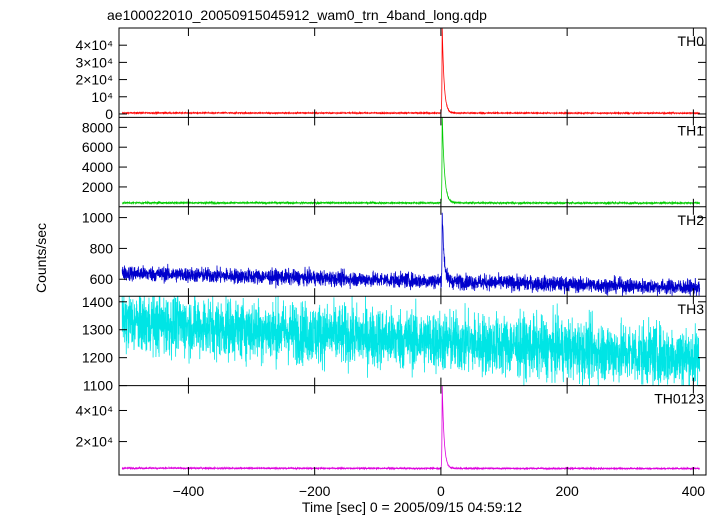 This screenshot has width=717, height=521. What do you see at coordinates (411, 161) in the screenshot?
I see `series-line-th1` at bounding box center [411, 161].